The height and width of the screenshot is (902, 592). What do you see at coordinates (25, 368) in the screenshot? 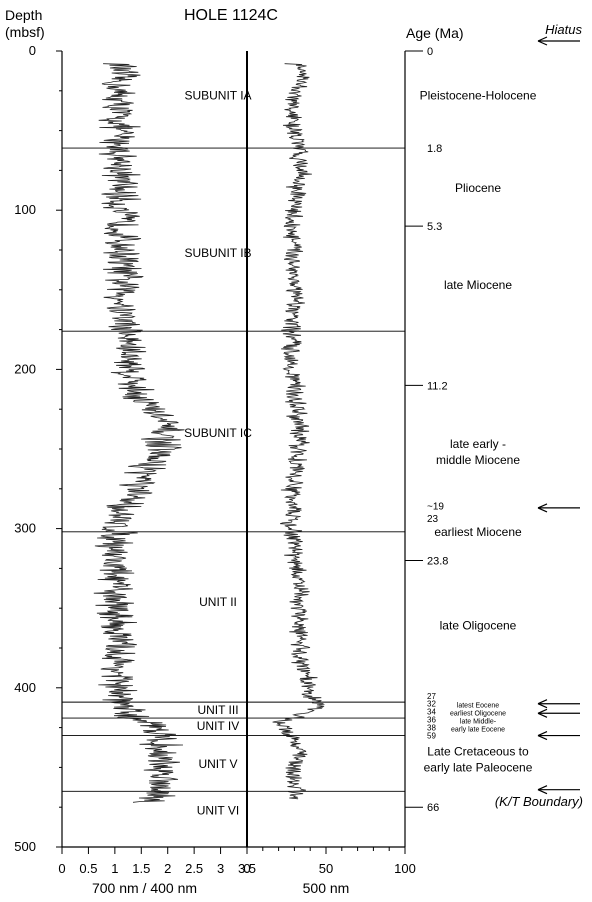
I see `y-tick-label: 200` at bounding box center [25, 368].